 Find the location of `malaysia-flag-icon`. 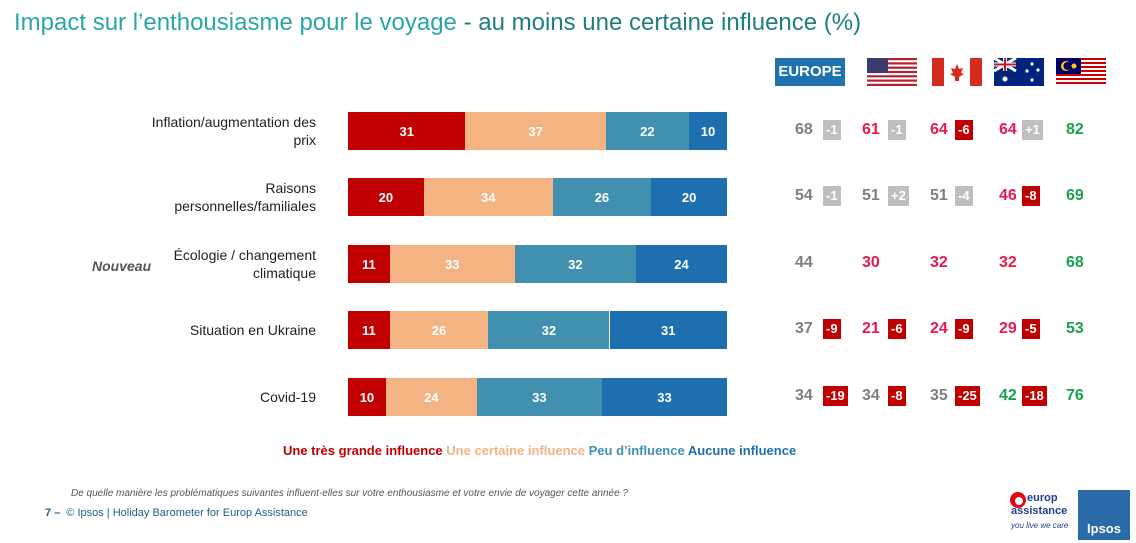

malaysia-flag-icon is located at coordinates (1081, 72).